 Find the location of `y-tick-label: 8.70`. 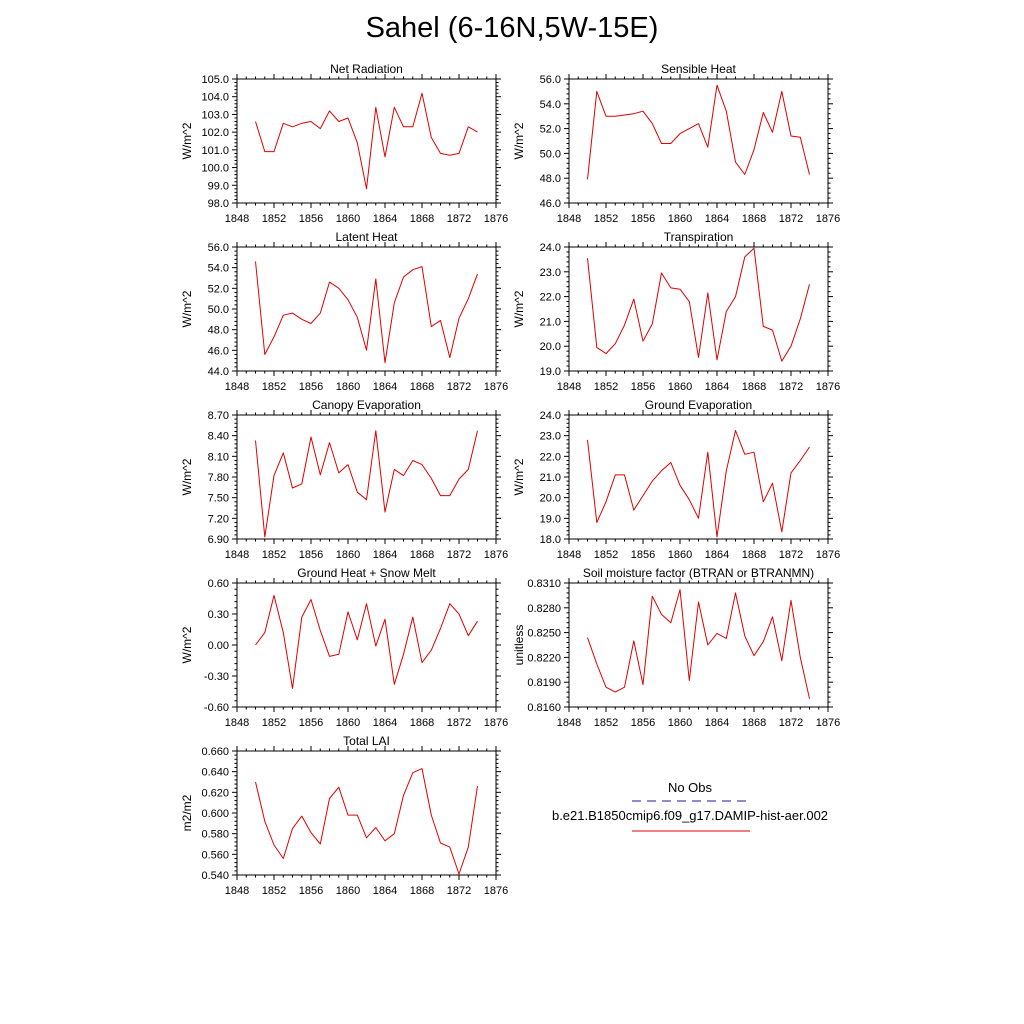

y-tick-label: 8.70 is located at coordinates (218, 416).